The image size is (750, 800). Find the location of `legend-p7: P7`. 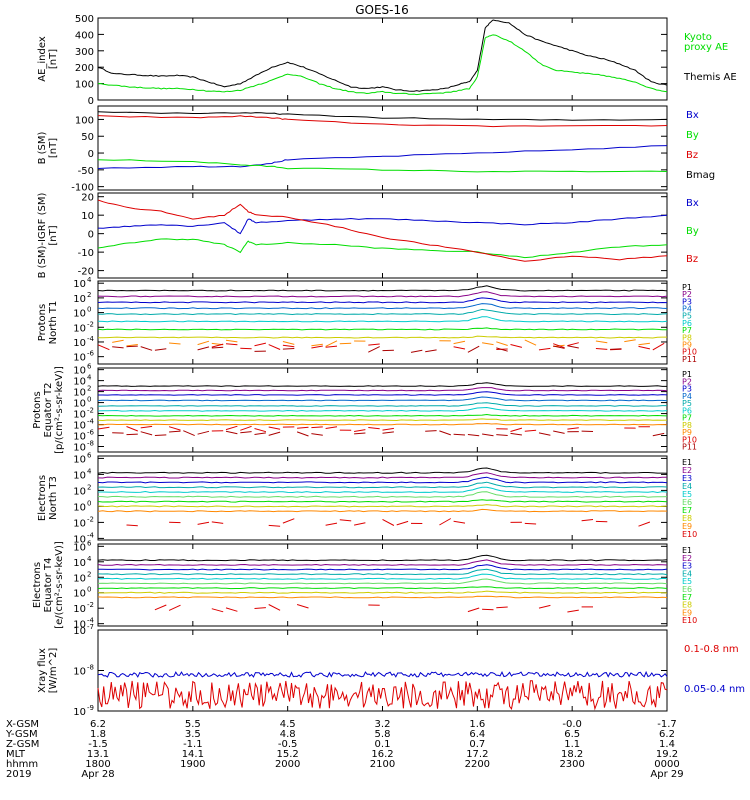

legend-p7: P7 is located at coordinates (687, 418).